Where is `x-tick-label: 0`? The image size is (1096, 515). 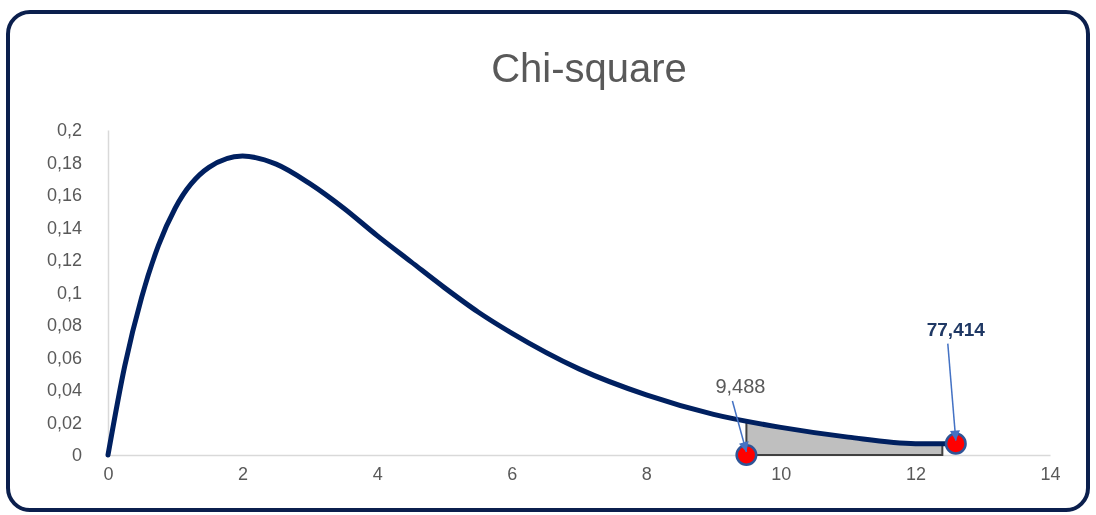
x-tick-label: 0 is located at coordinates (108, 473).